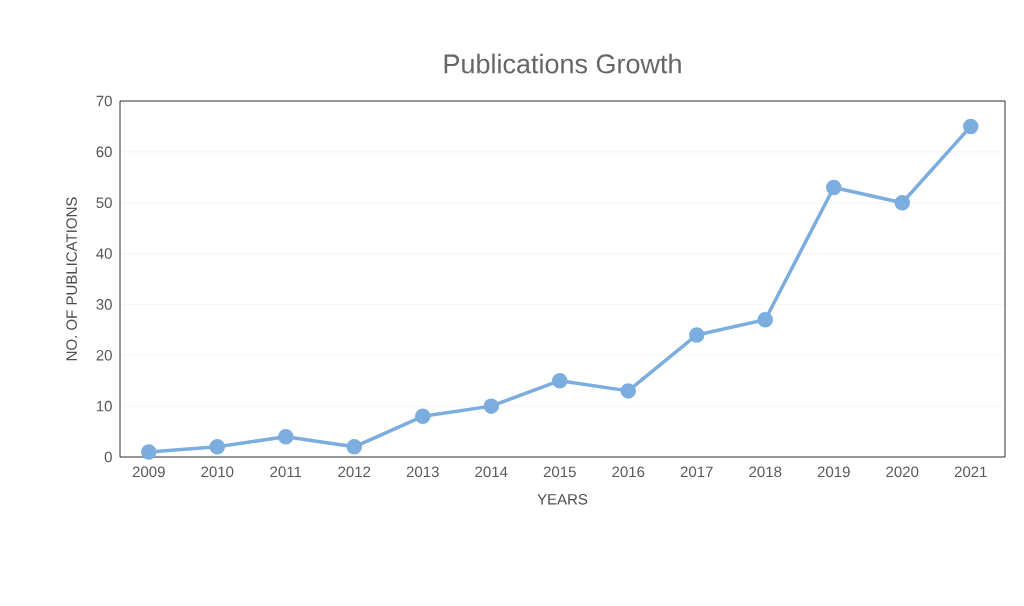  What do you see at coordinates (286, 472) in the screenshot?
I see `x-tick-label: 2011` at bounding box center [286, 472].